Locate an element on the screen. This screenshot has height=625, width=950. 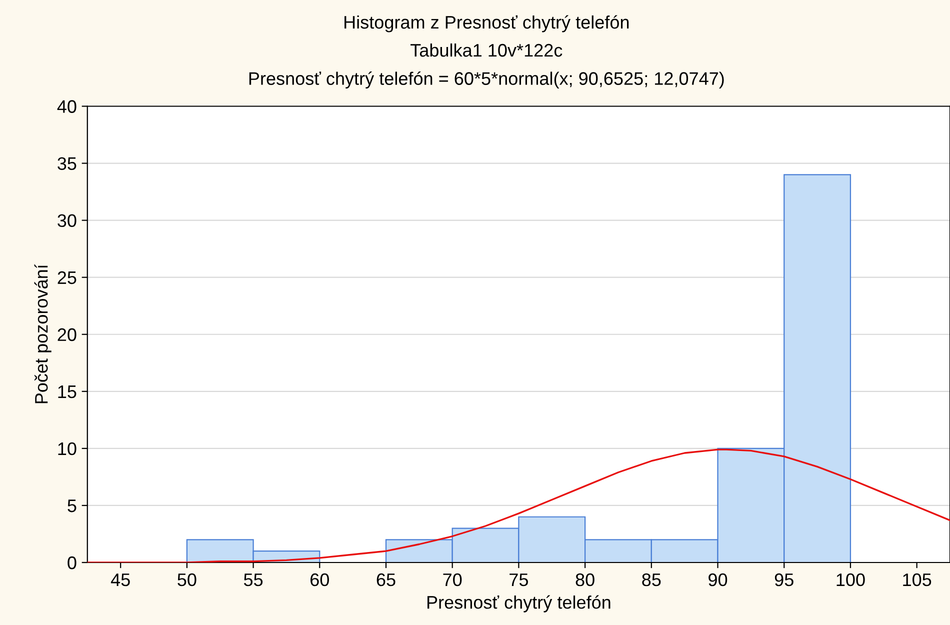
x-tick-label: 65 is located at coordinates (386, 579).